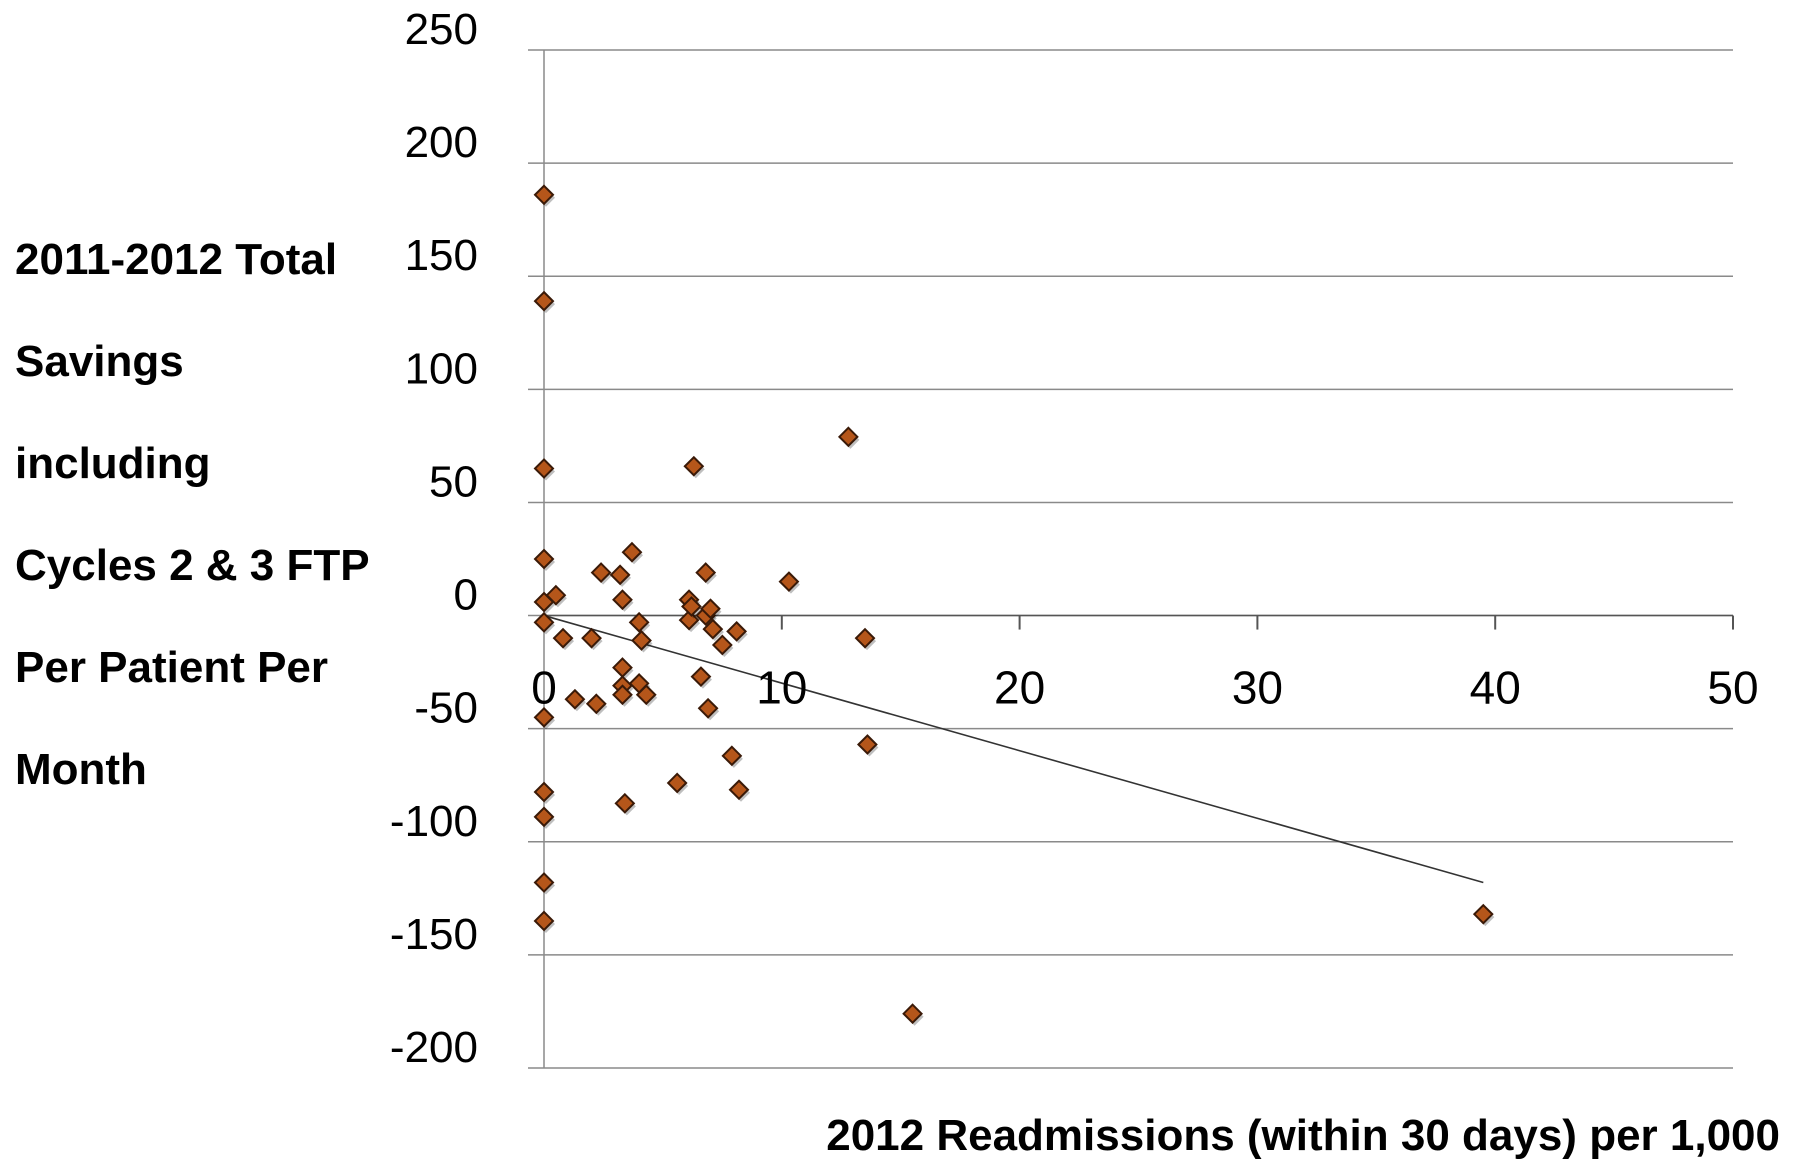 The height and width of the screenshot is (1162, 1793). What do you see at coordinates (99, 361) in the screenshot?
I see `y-axis-label-line: Savings` at bounding box center [99, 361].